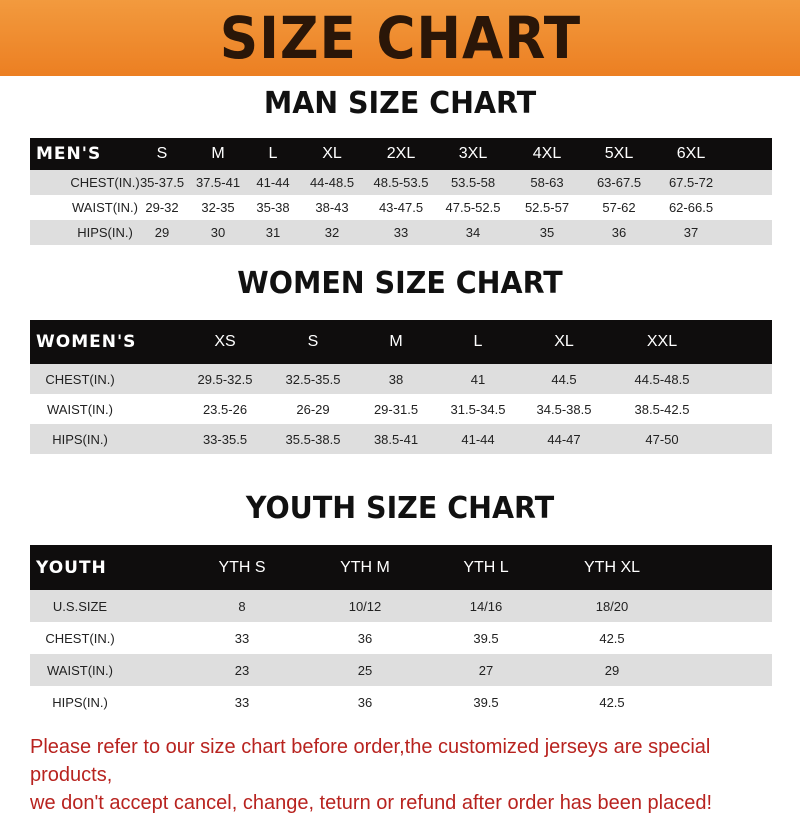  I want to click on table-cell: 38.5-41, so click(396, 439).